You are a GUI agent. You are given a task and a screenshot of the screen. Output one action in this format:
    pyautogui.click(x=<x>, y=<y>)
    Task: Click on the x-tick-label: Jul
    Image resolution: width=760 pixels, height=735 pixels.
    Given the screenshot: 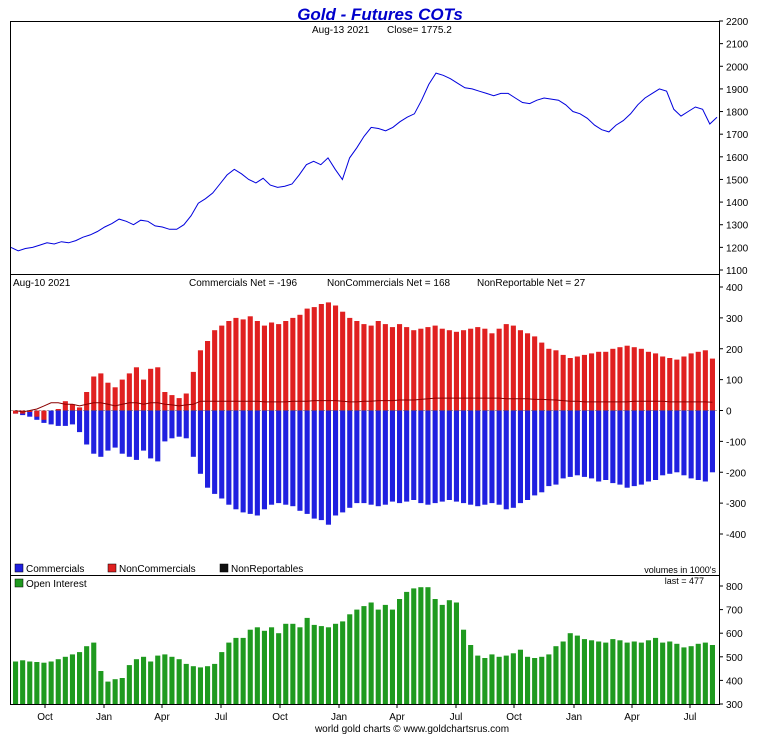 What is the action you would take?
    pyautogui.click(x=690, y=717)
    